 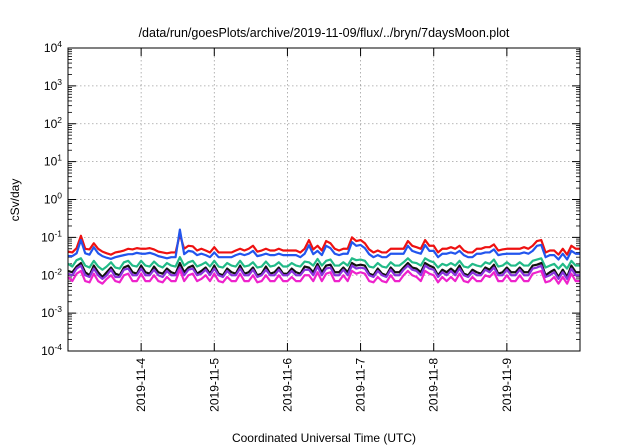 I want to click on x-tick-label: 2019-11-7, so click(x=361, y=385).